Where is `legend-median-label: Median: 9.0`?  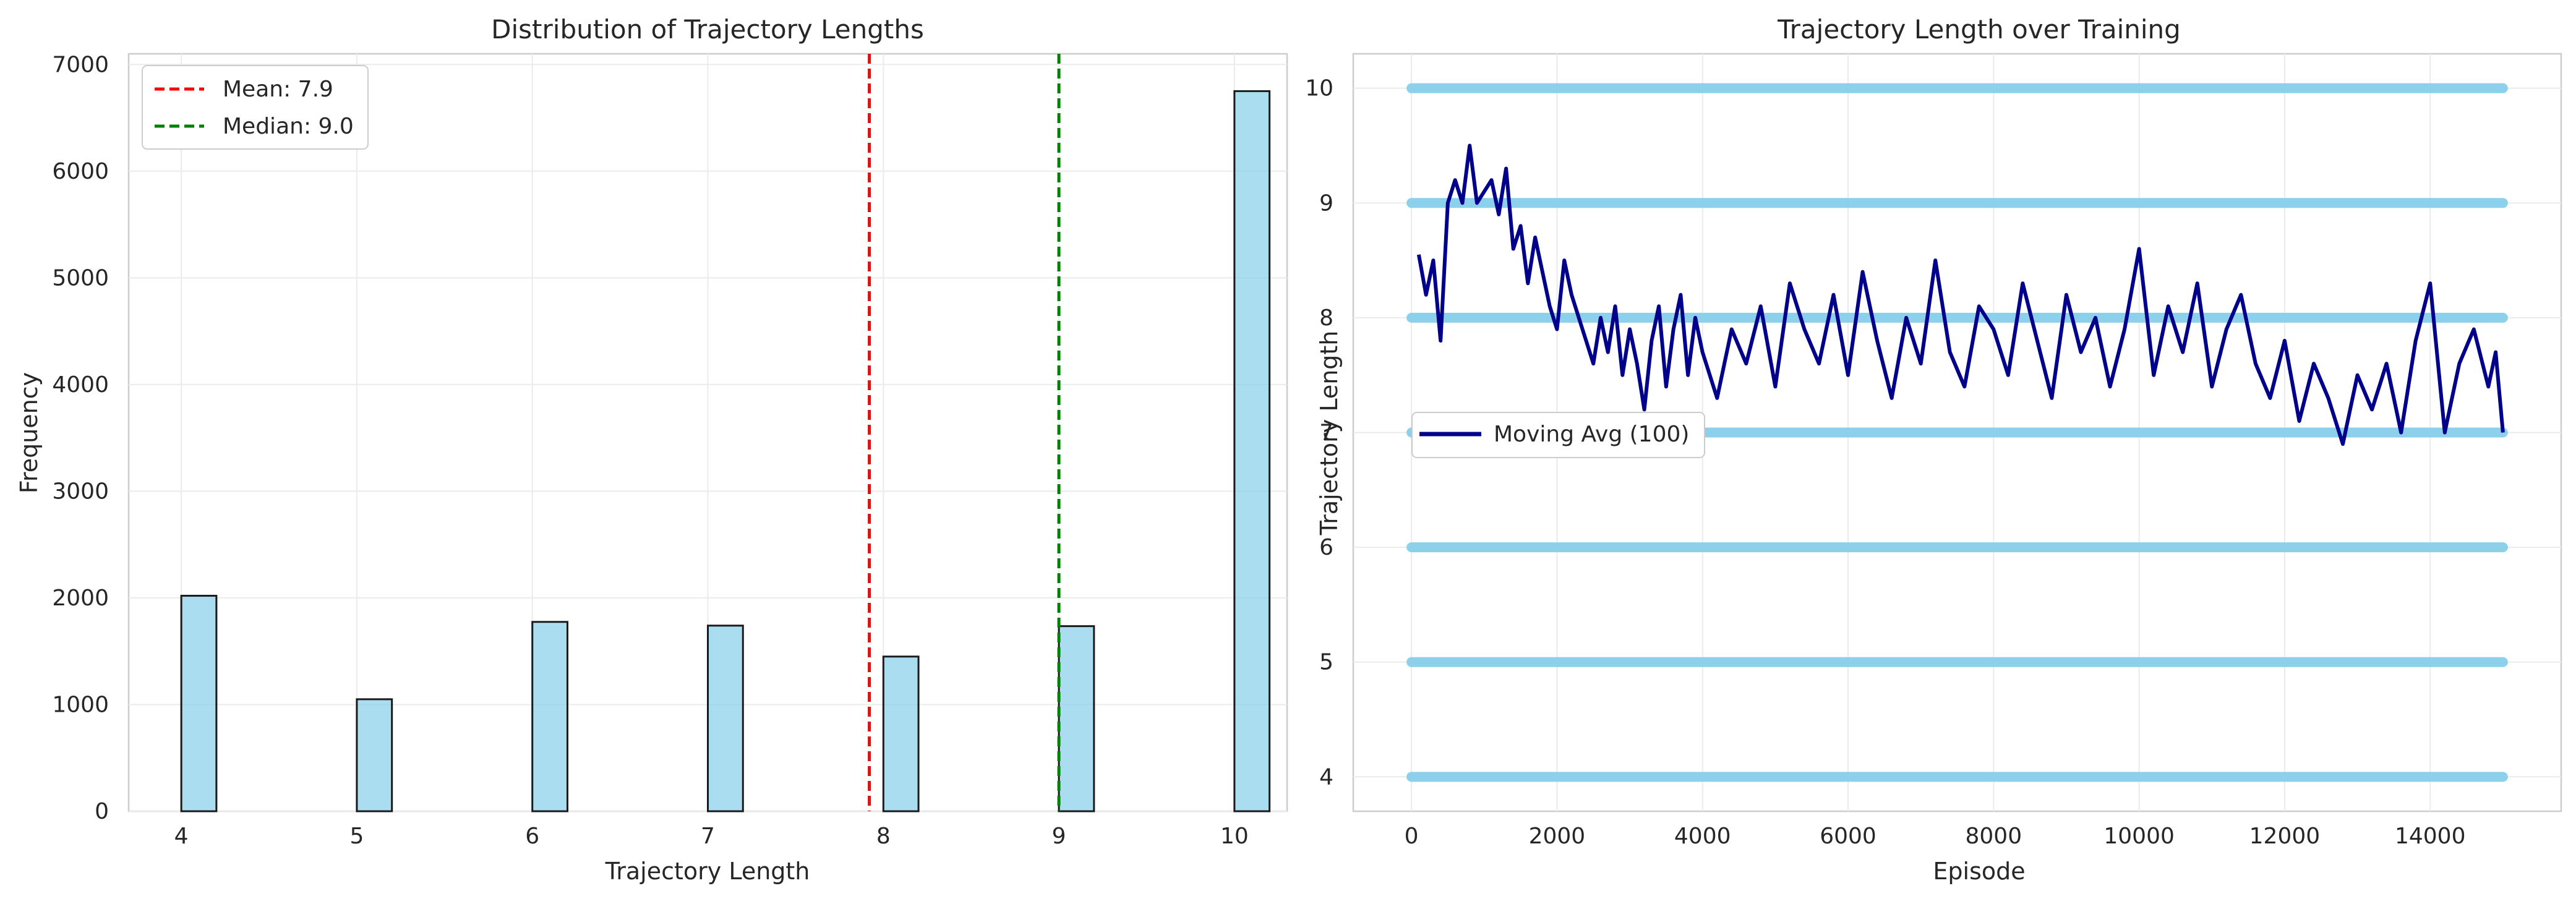 legend-median-label: Median: 9.0 is located at coordinates (288, 126).